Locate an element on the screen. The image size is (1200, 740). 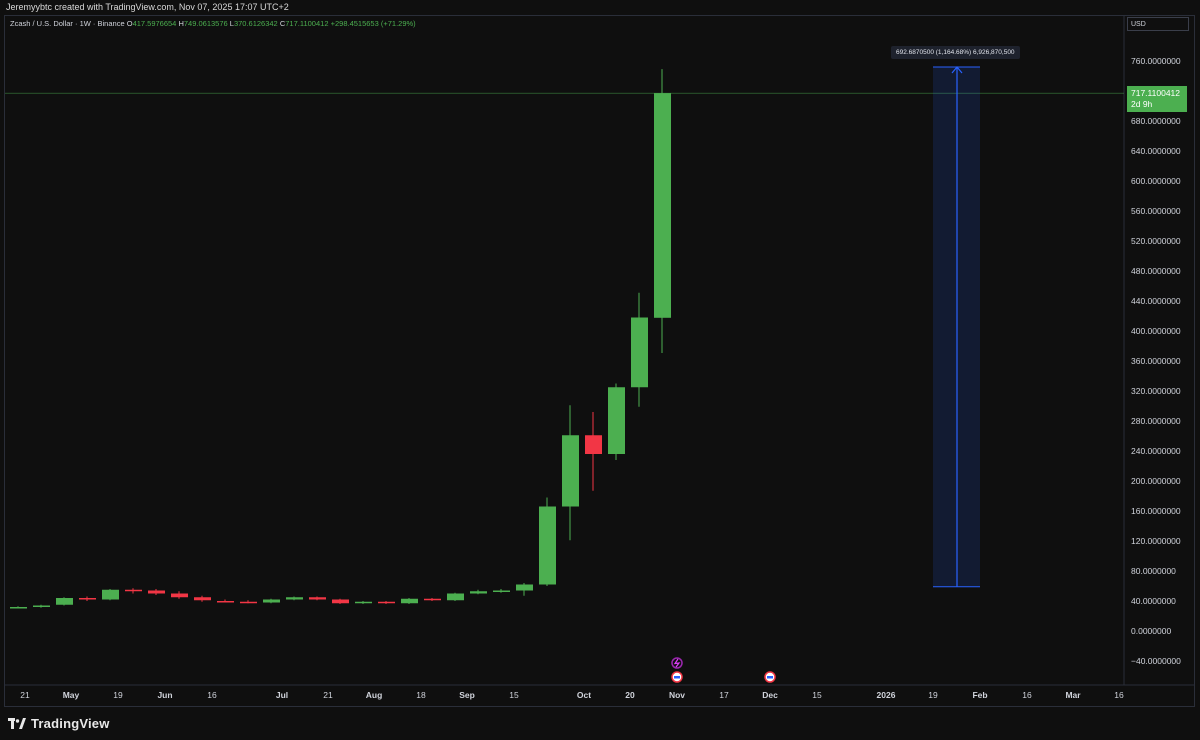
last-price-label: 717.1100412 2d 9h is located at coordinates (1157, 99).